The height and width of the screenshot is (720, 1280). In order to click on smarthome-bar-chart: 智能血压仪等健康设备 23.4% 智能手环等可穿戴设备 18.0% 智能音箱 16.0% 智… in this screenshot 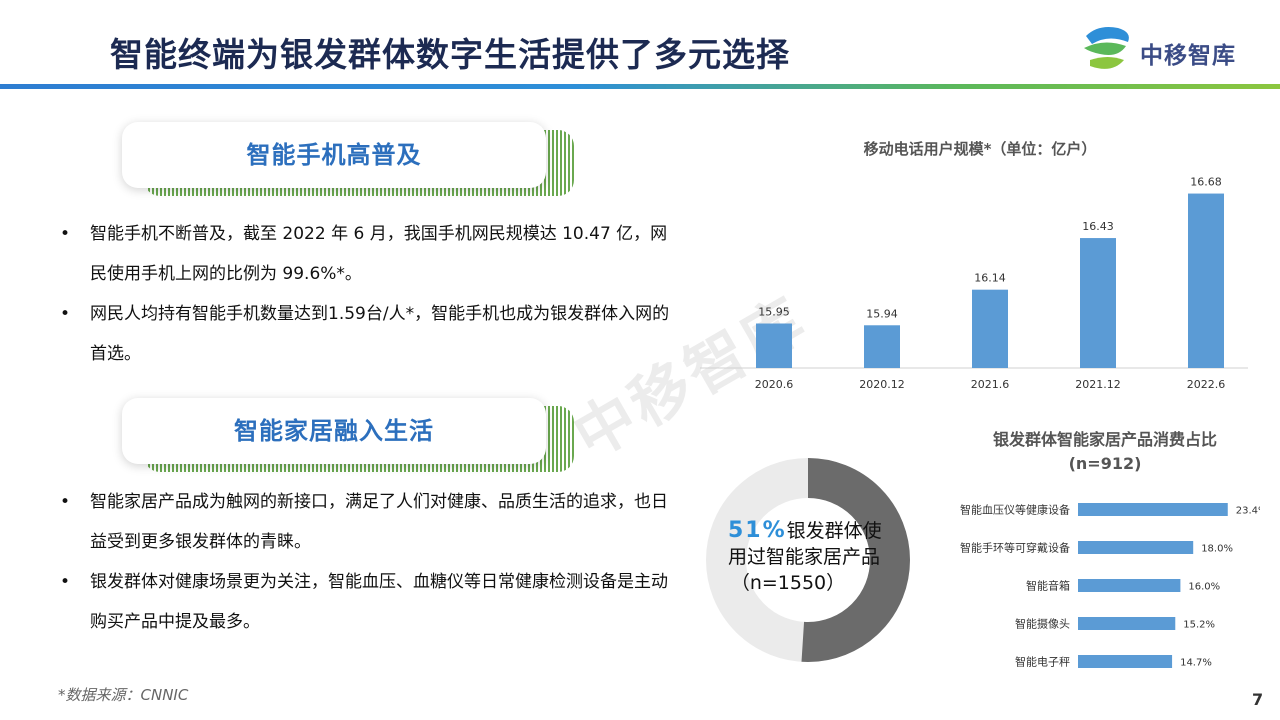, I will do `click(1110, 586)`.